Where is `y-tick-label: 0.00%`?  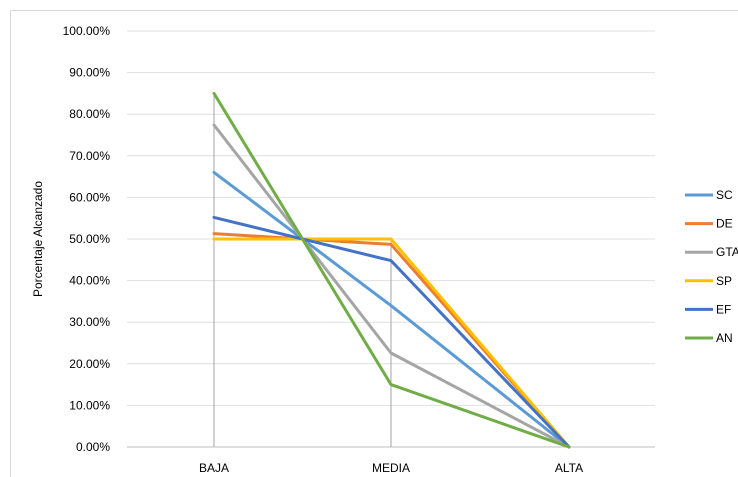
y-tick-label: 0.00% is located at coordinates (93, 447).